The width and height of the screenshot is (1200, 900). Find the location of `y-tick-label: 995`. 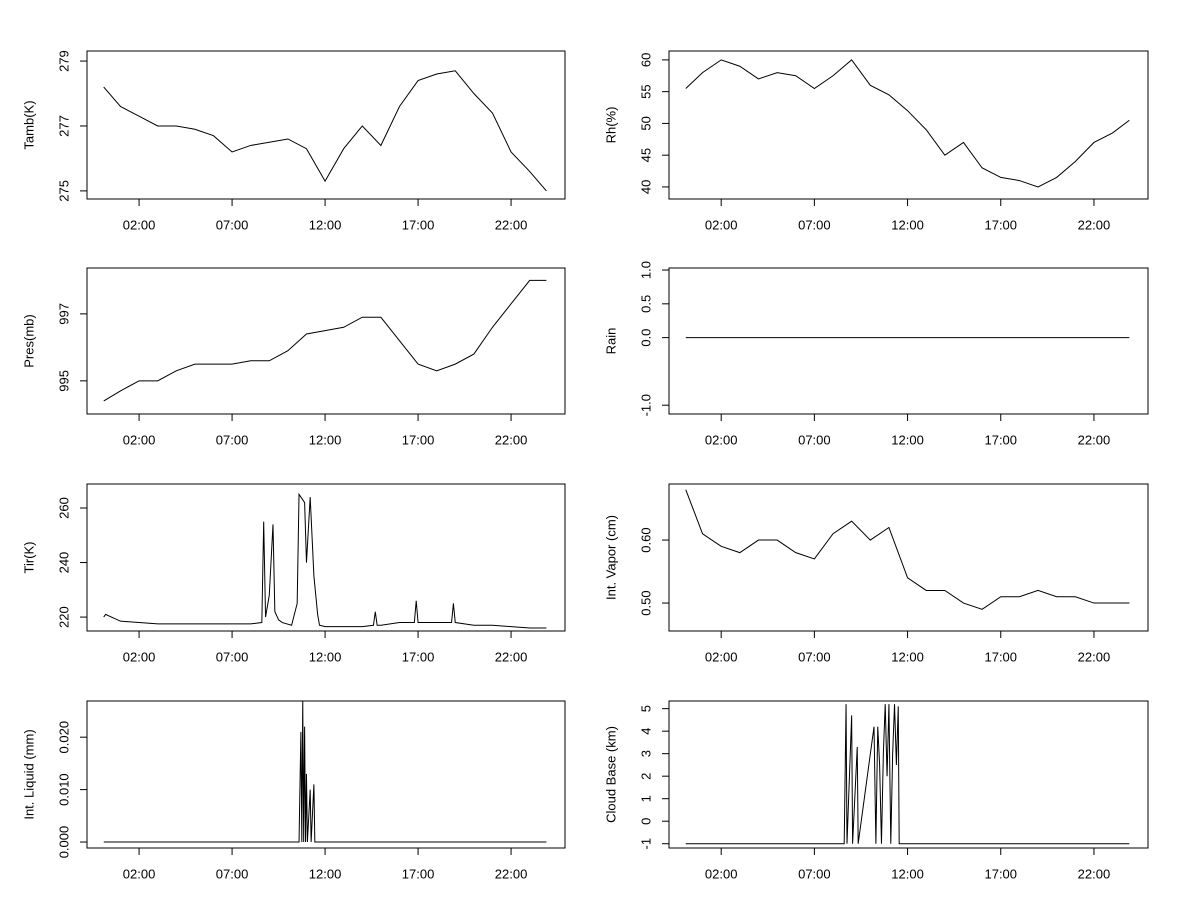

y-tick-label: 995 is located at coordinates (63, 381).